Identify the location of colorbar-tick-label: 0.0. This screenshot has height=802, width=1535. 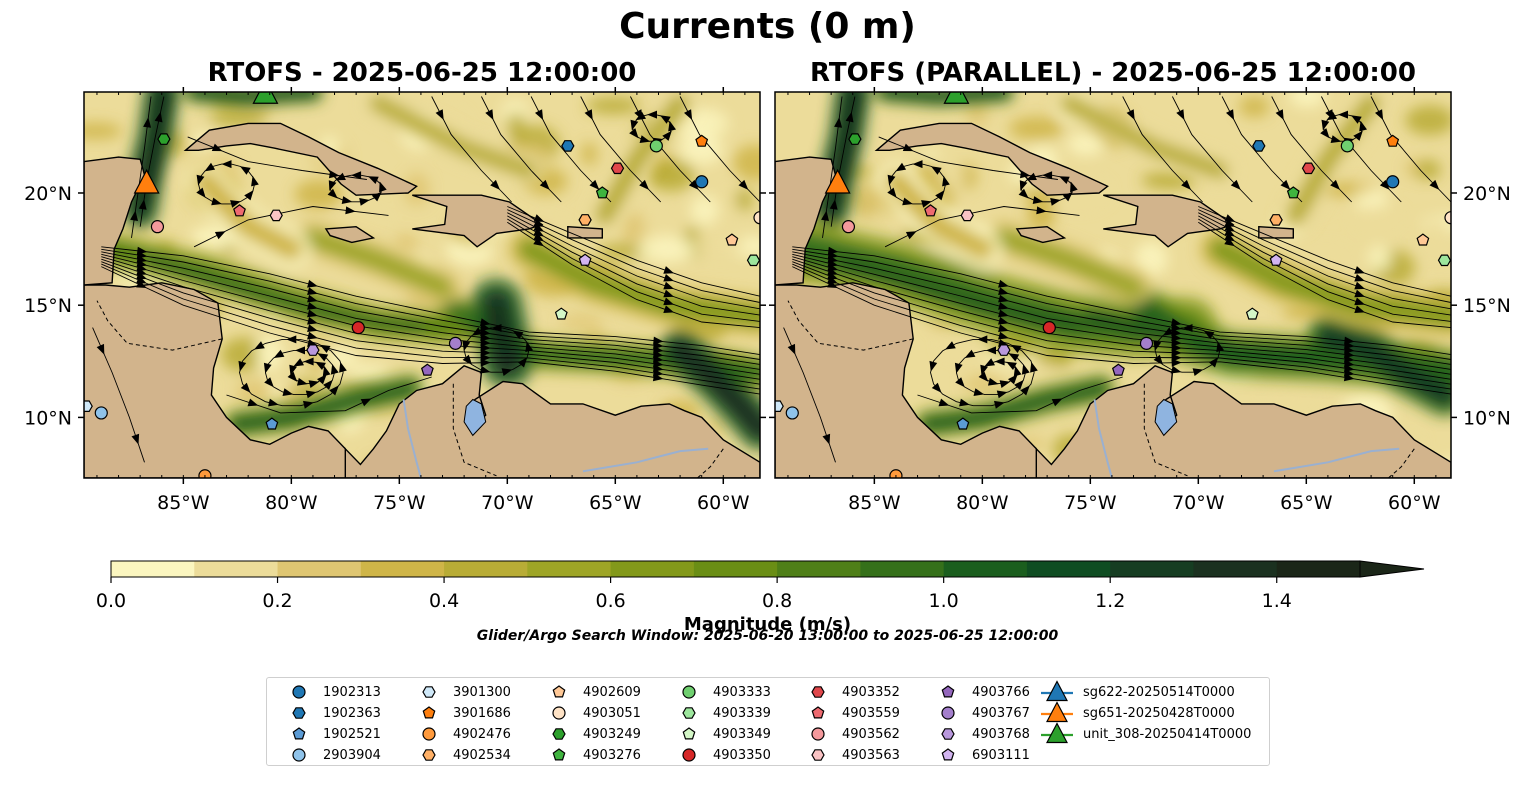
(111, 601).